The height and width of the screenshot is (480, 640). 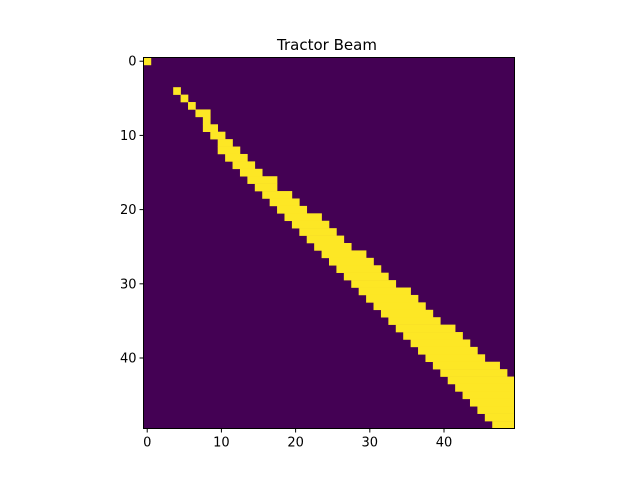 I want to click on y-axis: 0 10 20 30 40, so click(x=132, y=211).